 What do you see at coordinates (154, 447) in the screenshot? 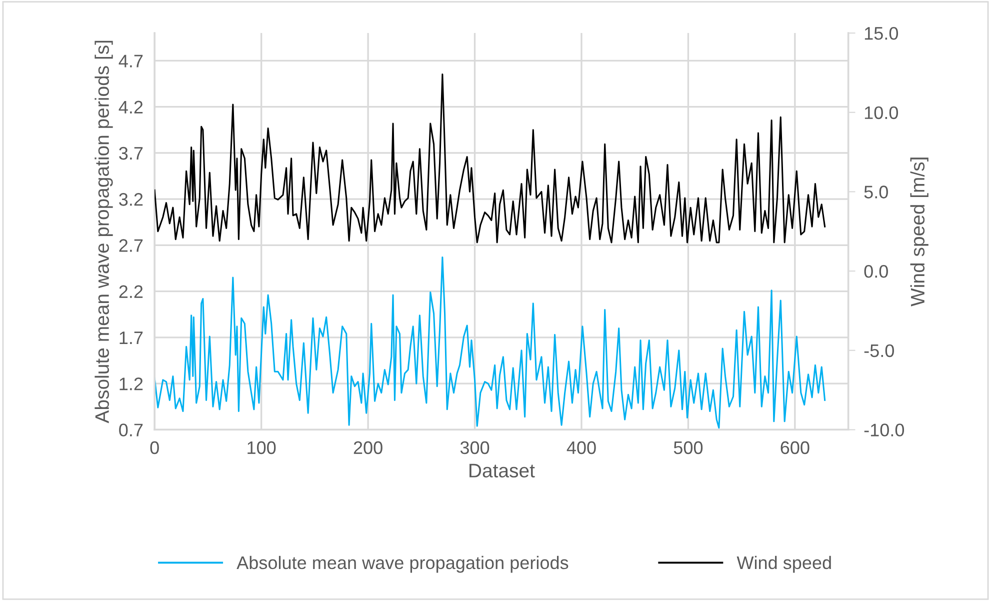
I see `x-tick-label: 0` at bounding box center [154, 447].